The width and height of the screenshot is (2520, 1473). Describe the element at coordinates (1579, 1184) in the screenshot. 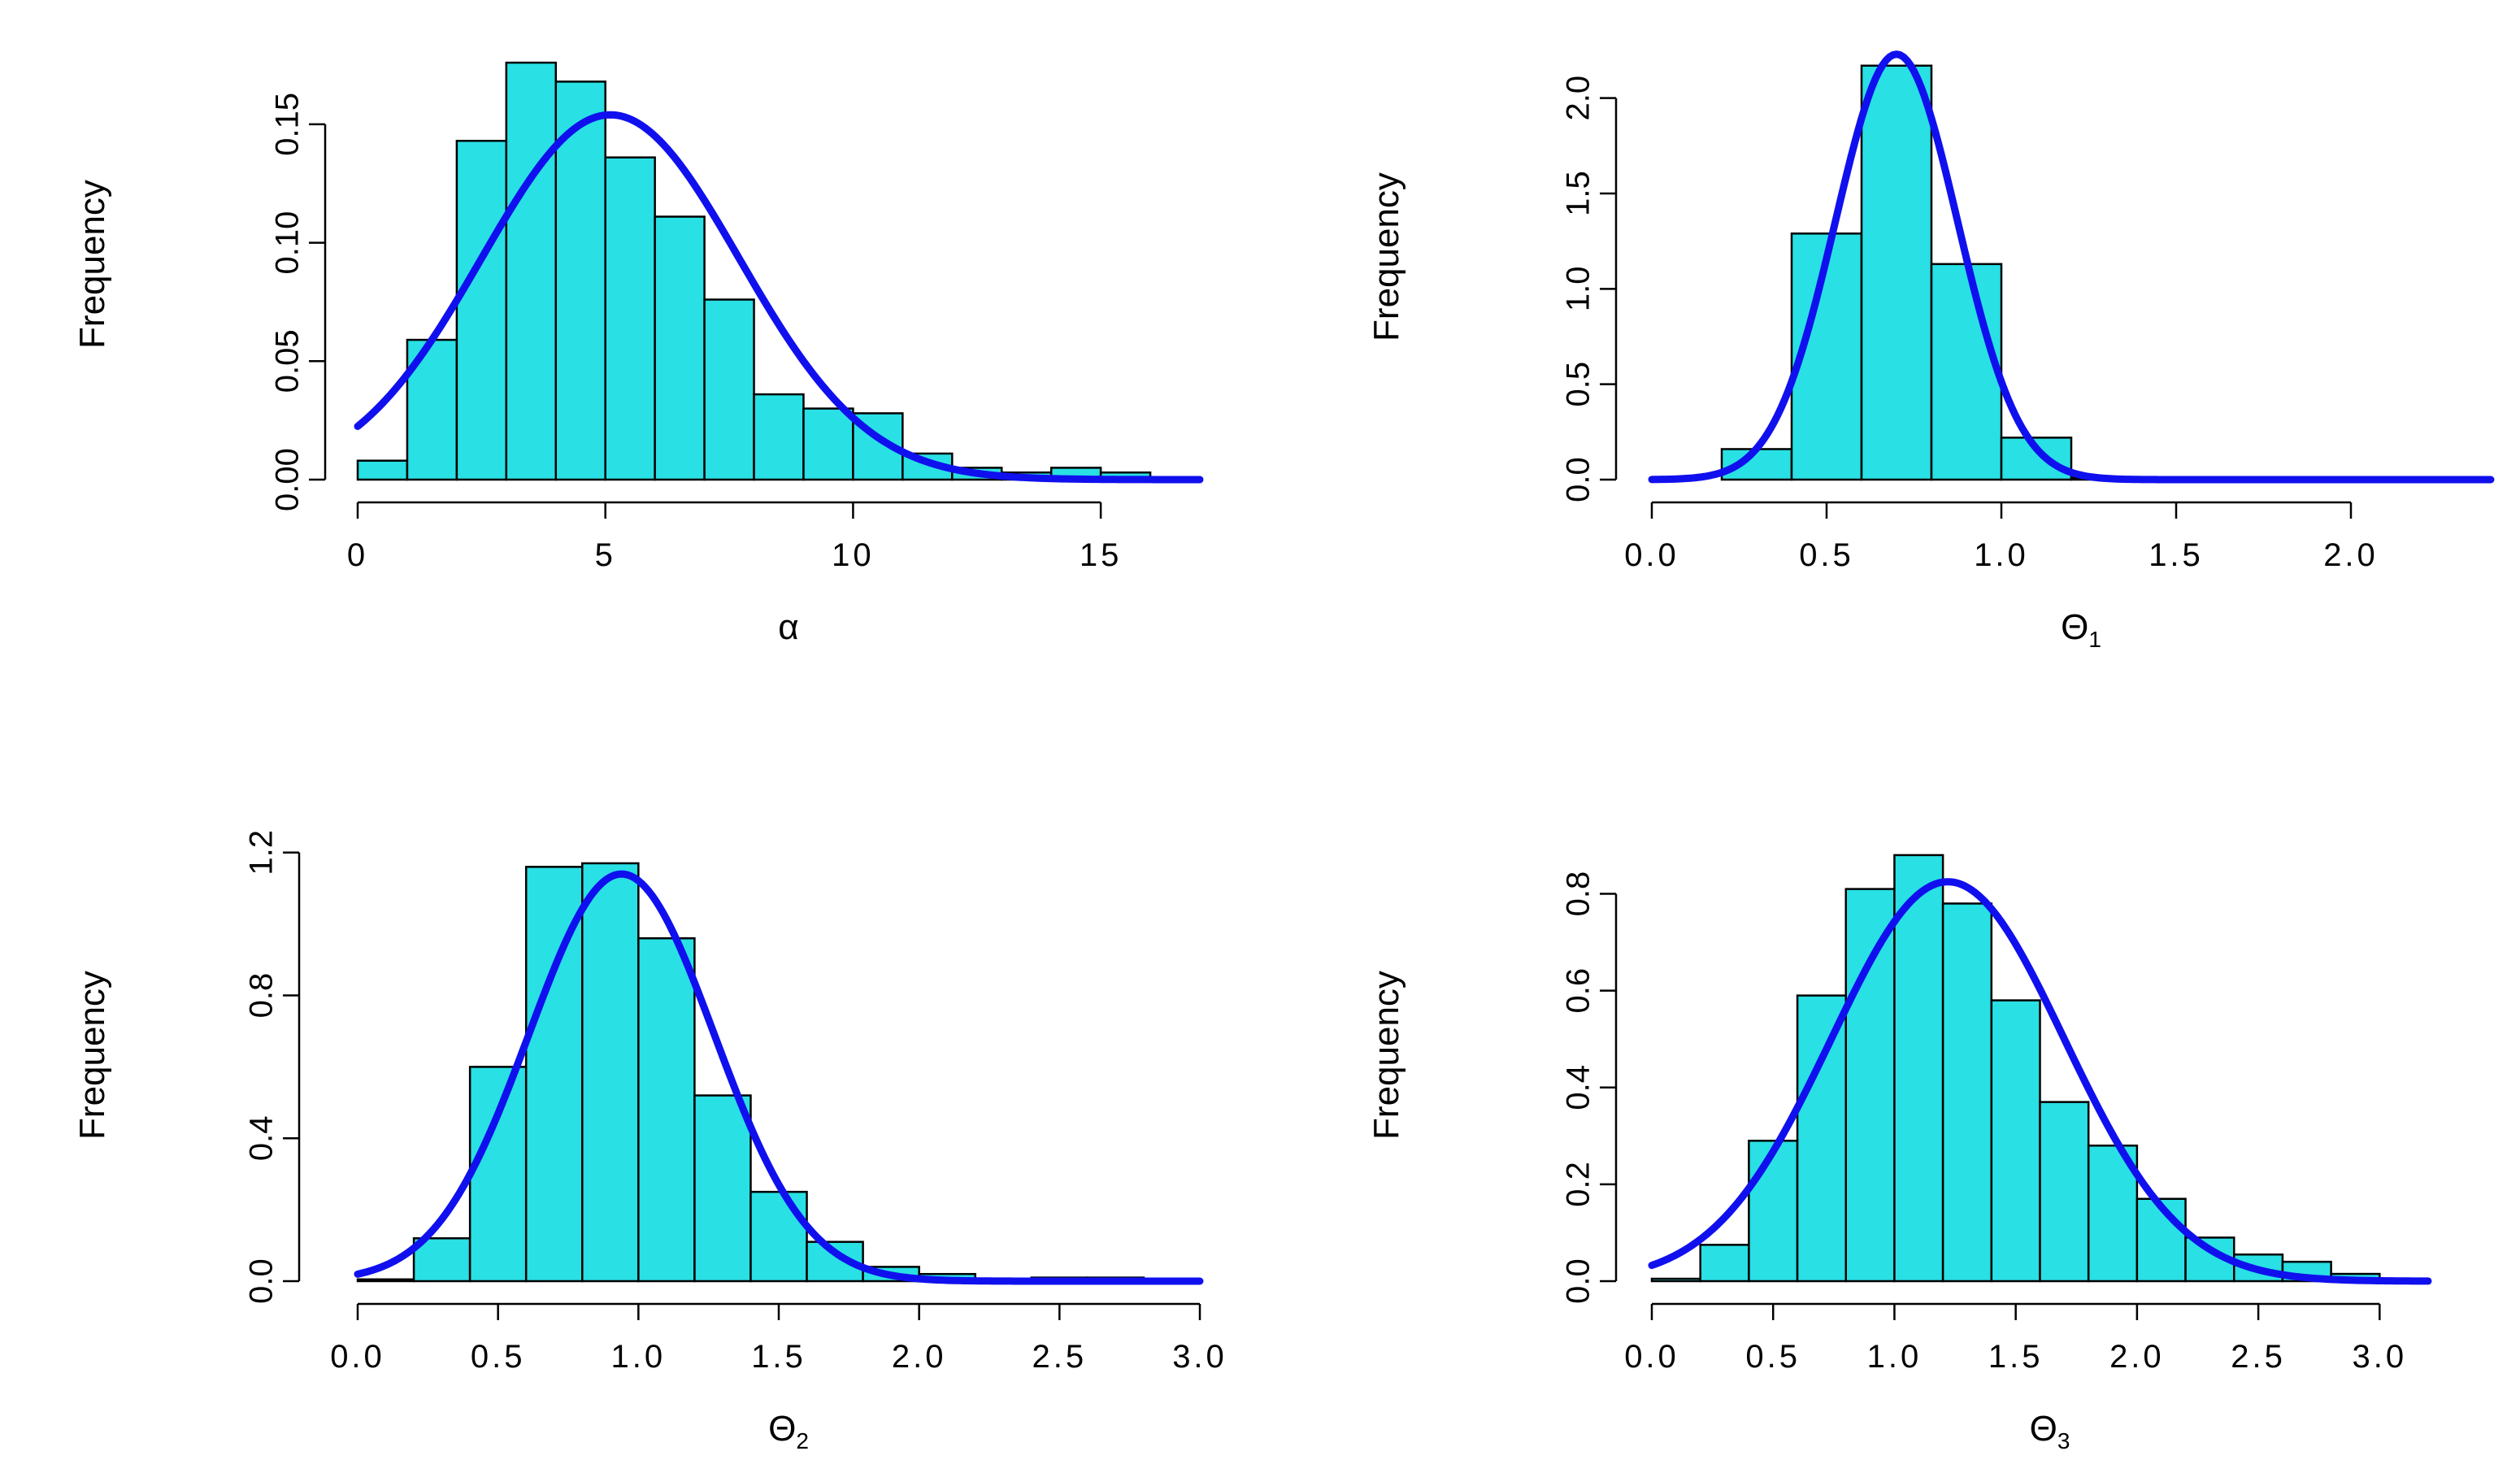

I see `y-tick-label: 0.2` at that location.